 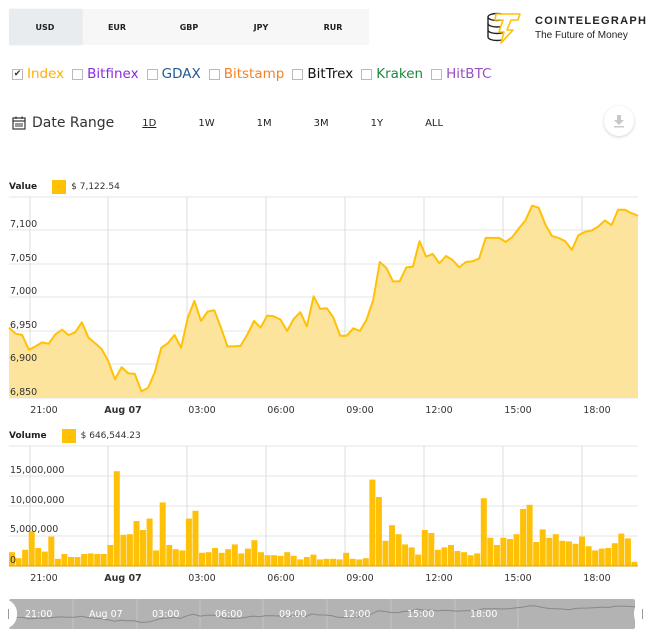 I want to click on tab-eur: EUR, so click(x=117, y=27).